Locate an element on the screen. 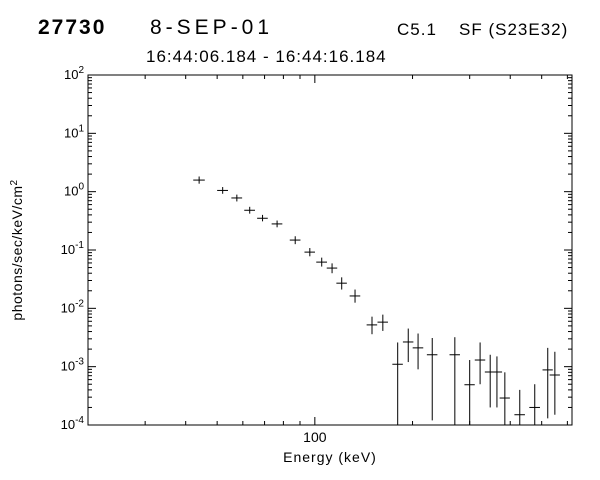  event-id: 27730 is located at coordinates (72, 27).